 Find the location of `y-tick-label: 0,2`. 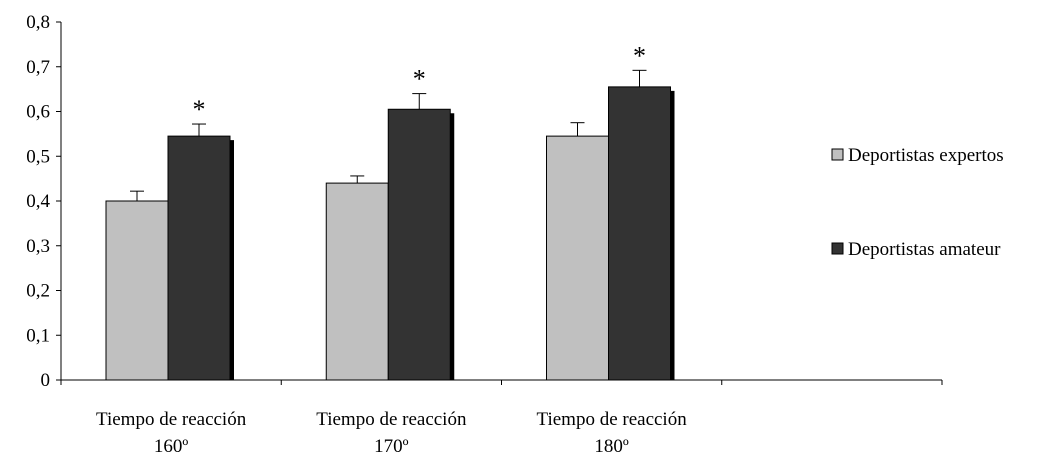

y-tick-label: 0,2 is located at coordinates (38, 291).